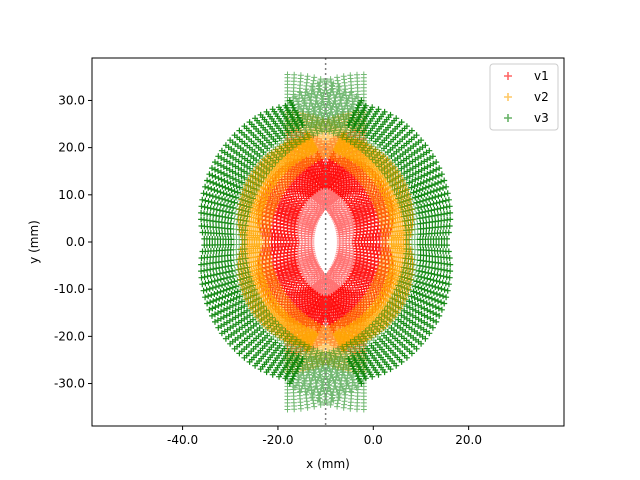 This screenshot has width=640, height=480. What do you see at coordinates (541, 76) in the screenshot?
I see `legend-label-v1: v1` at bounding box center [541, 76].